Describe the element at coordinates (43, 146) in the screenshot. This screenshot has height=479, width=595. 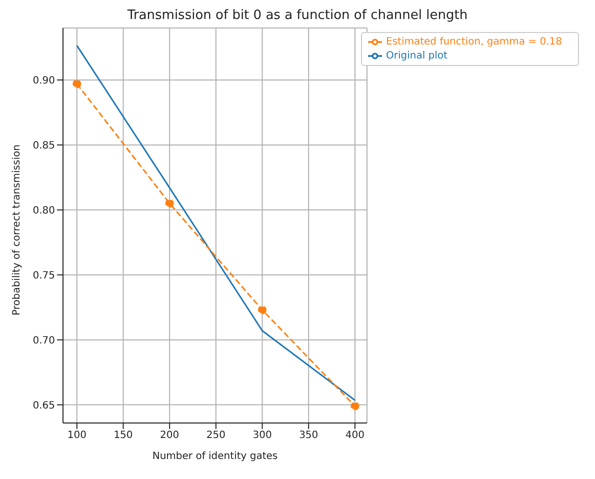
I see `y-tick-label: 0.85` at that location.